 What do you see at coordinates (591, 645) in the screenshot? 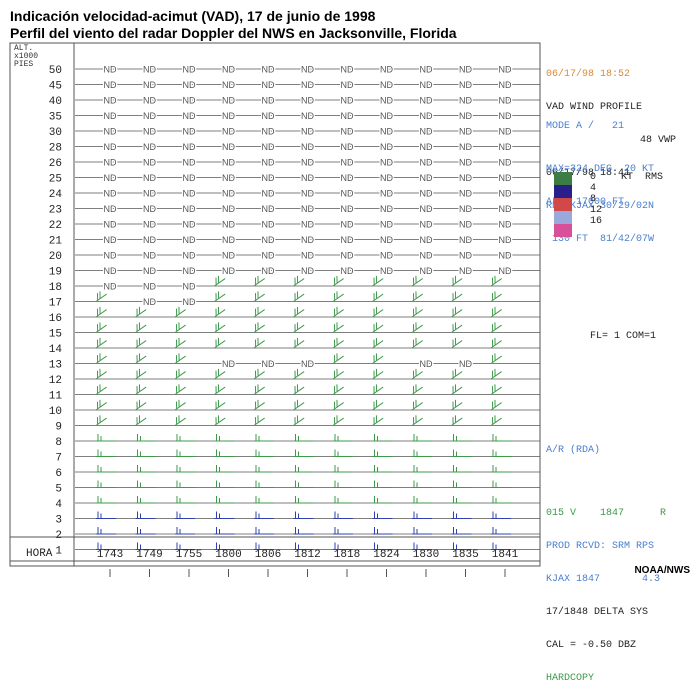
I see `product-line-5: CAL = -0.50 DBZ` at bounding box center [591, 645].